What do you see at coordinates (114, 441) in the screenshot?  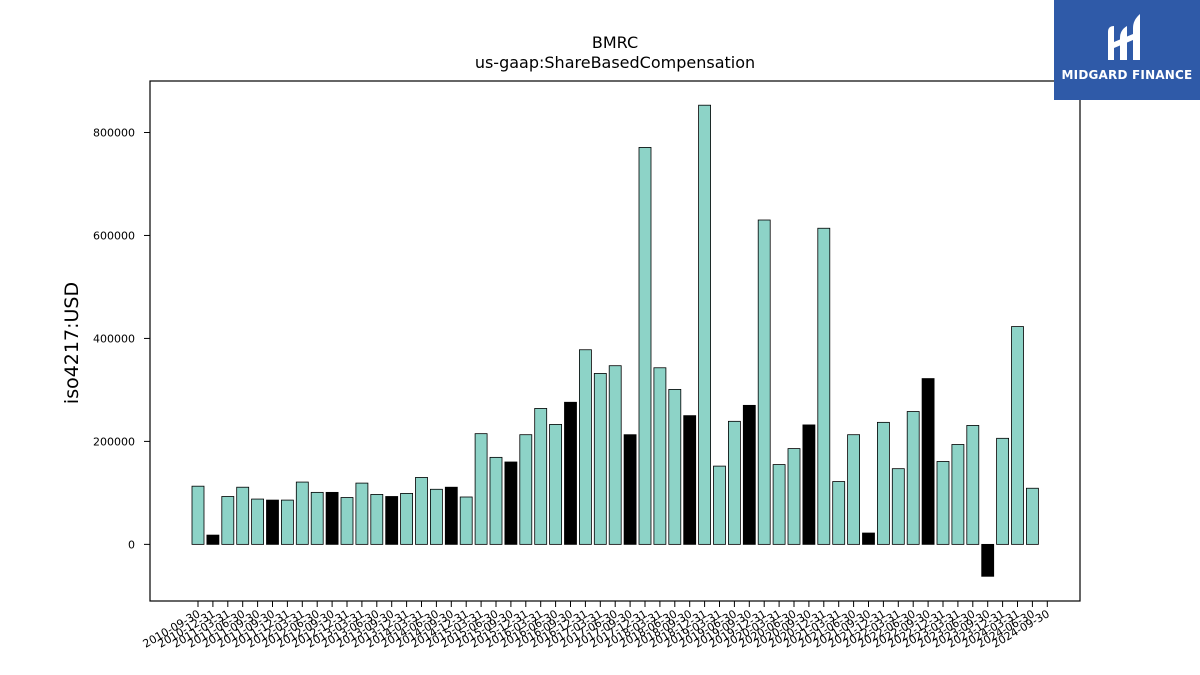 I see `y-tick-label: 200000` at bounding box center [114, 441].